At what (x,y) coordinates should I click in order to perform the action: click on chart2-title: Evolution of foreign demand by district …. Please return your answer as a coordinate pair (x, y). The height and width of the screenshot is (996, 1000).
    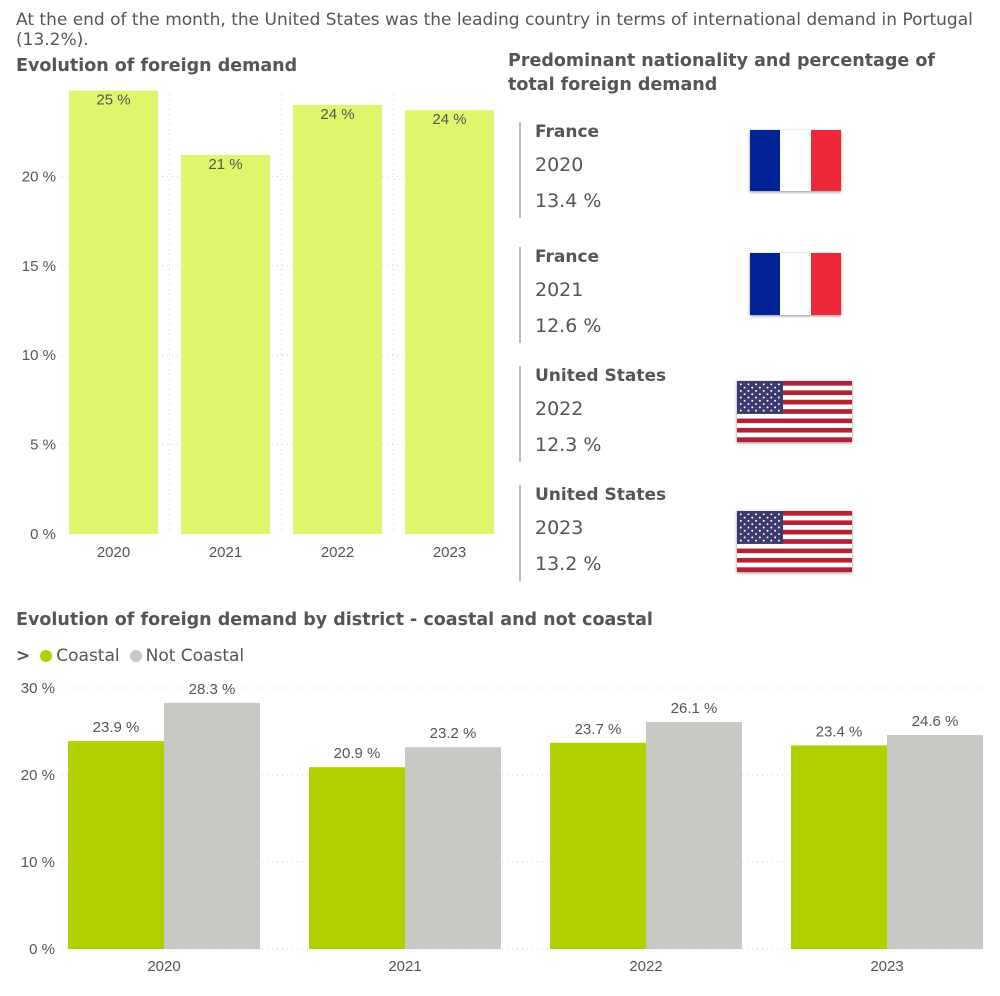
    Looking at the image, I should click on (334, 620).